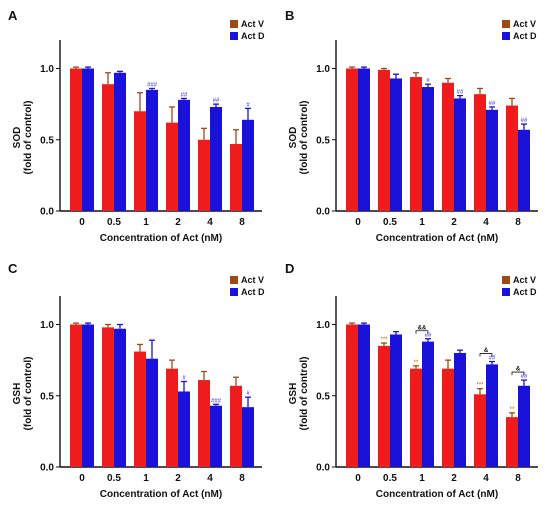 This screenshot has width=550, height=507. I want to click on bars: ########, so click(162, 139).